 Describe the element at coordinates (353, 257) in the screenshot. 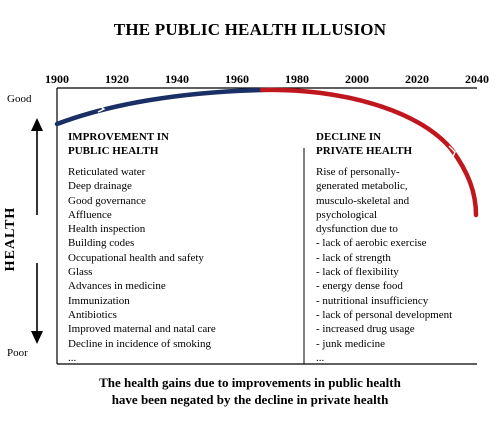

I see `private-health-factor: - lack of strength` at that location.